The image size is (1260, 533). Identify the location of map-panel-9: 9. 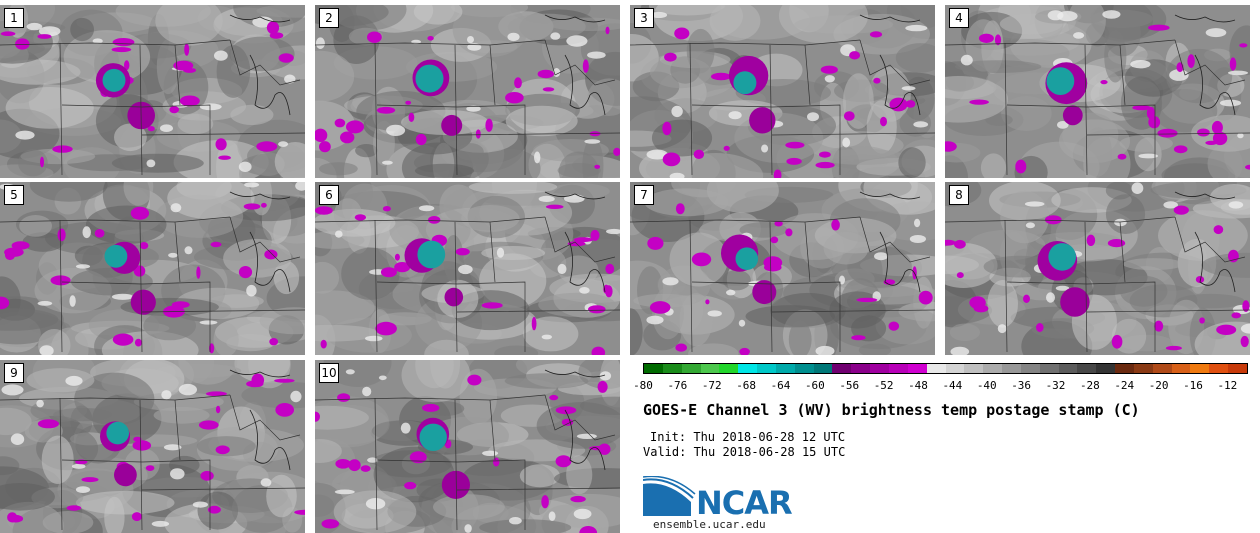
(152, 446).